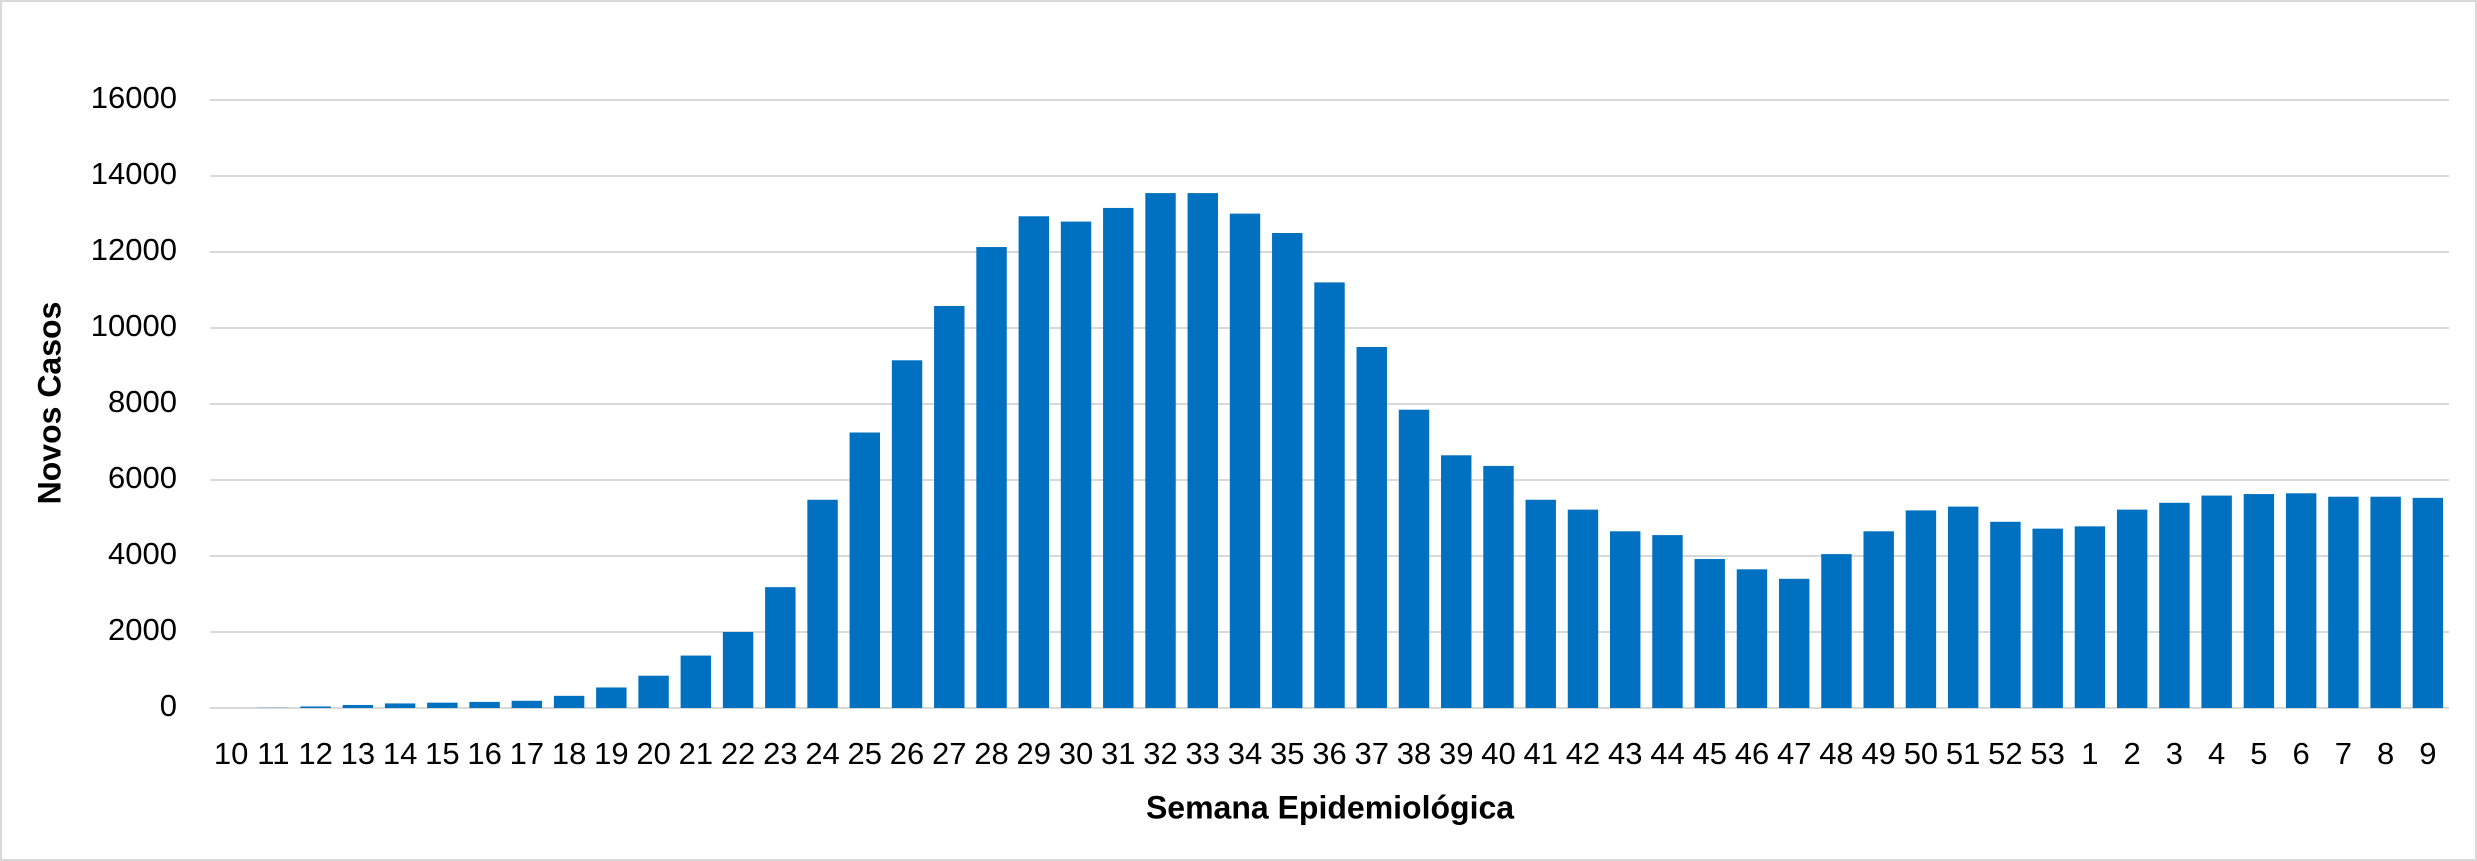 The height and width of the screenshot is (861, 2477). I want to click on x-axis-title: Semana Epidemiológica, so click(1330, 807).